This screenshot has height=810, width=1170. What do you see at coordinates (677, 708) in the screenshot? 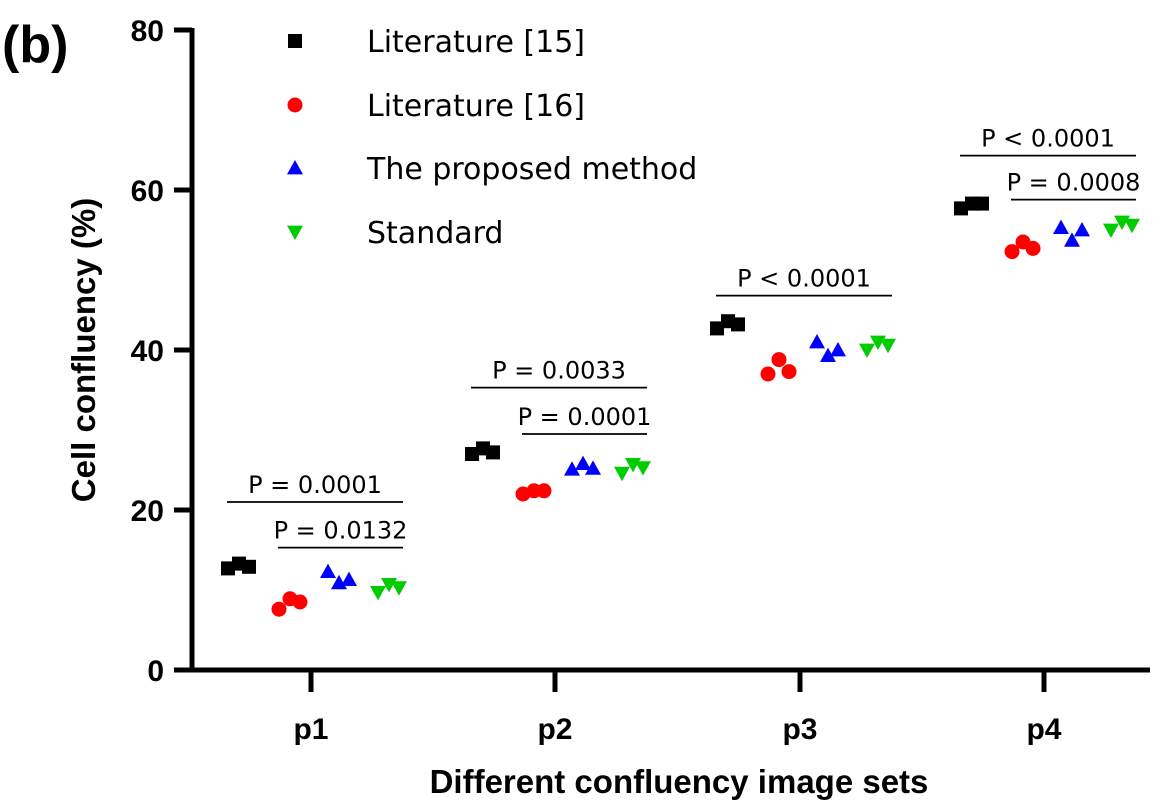
I see `x-axis-ticks: p1 p2 p3 p4` at bounding box center [677, 708].